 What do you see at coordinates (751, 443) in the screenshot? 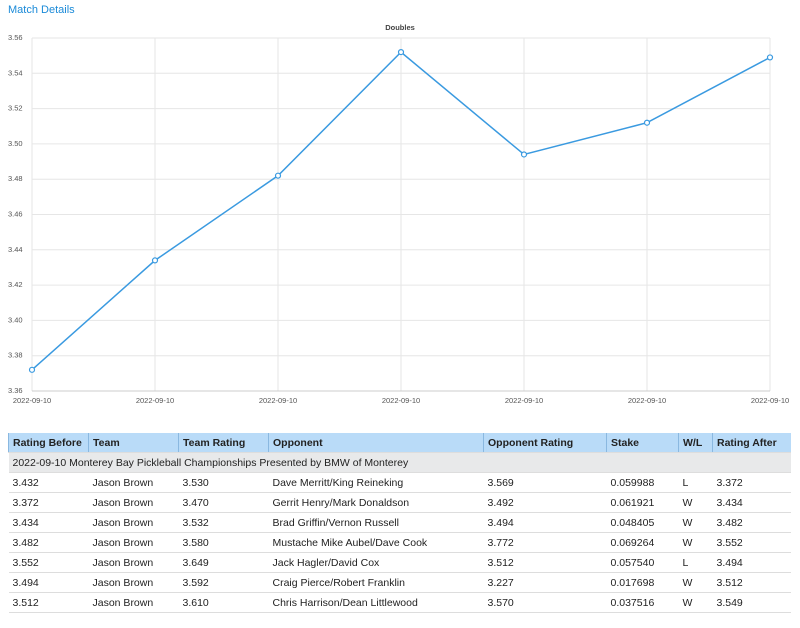
I see `column-header: Rating After` at bounding box center [751, 443].